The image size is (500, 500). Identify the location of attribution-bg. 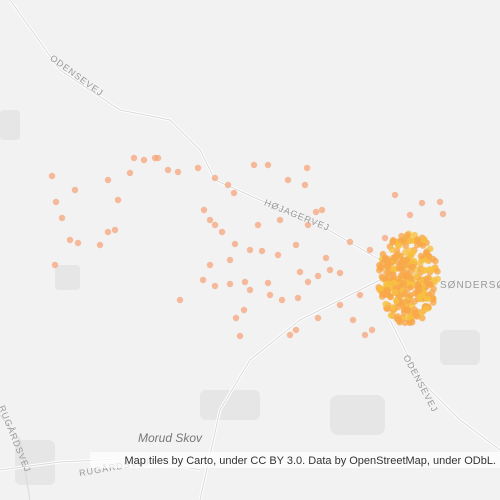
(295, 460).